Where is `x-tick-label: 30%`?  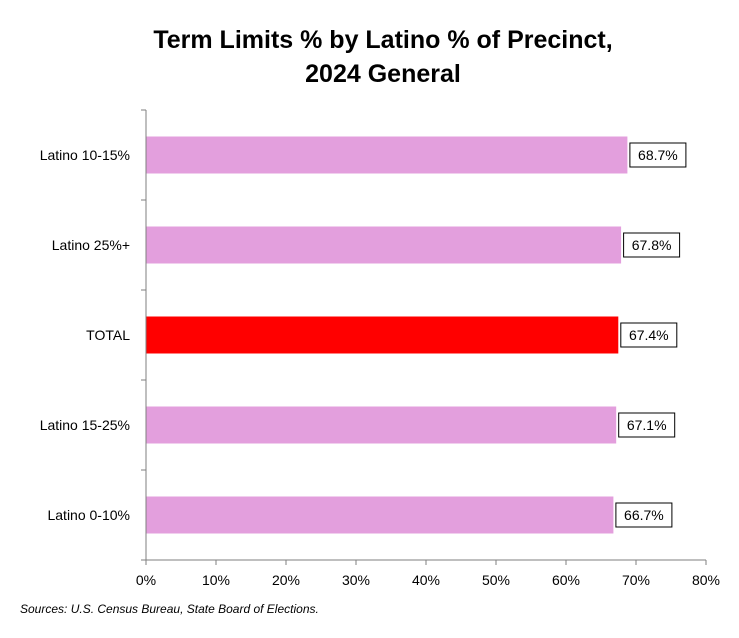
x-tick-label: 30% is located at coordinates (356, 580).